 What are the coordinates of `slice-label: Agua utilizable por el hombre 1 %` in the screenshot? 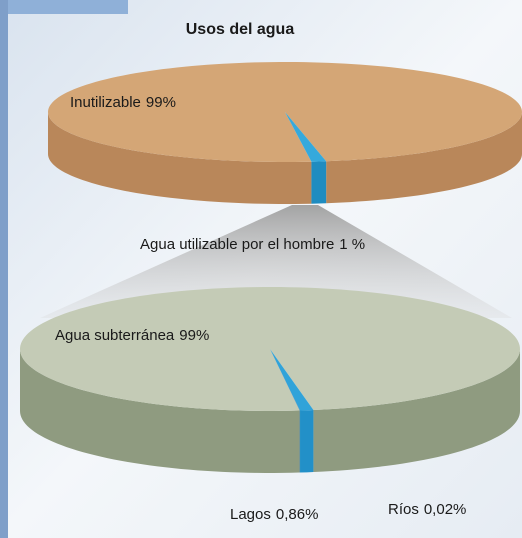 It's located at (252, 244).